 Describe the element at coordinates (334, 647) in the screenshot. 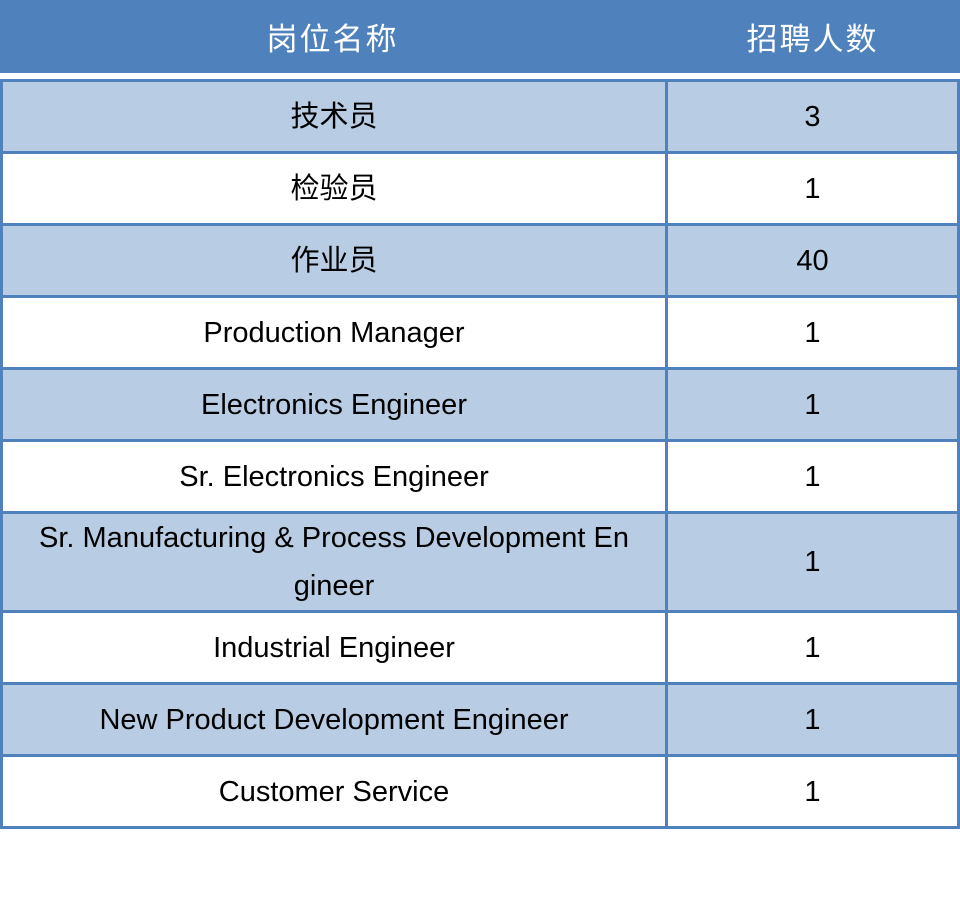

I see `position-cell: Industrial Engineer` at that location.